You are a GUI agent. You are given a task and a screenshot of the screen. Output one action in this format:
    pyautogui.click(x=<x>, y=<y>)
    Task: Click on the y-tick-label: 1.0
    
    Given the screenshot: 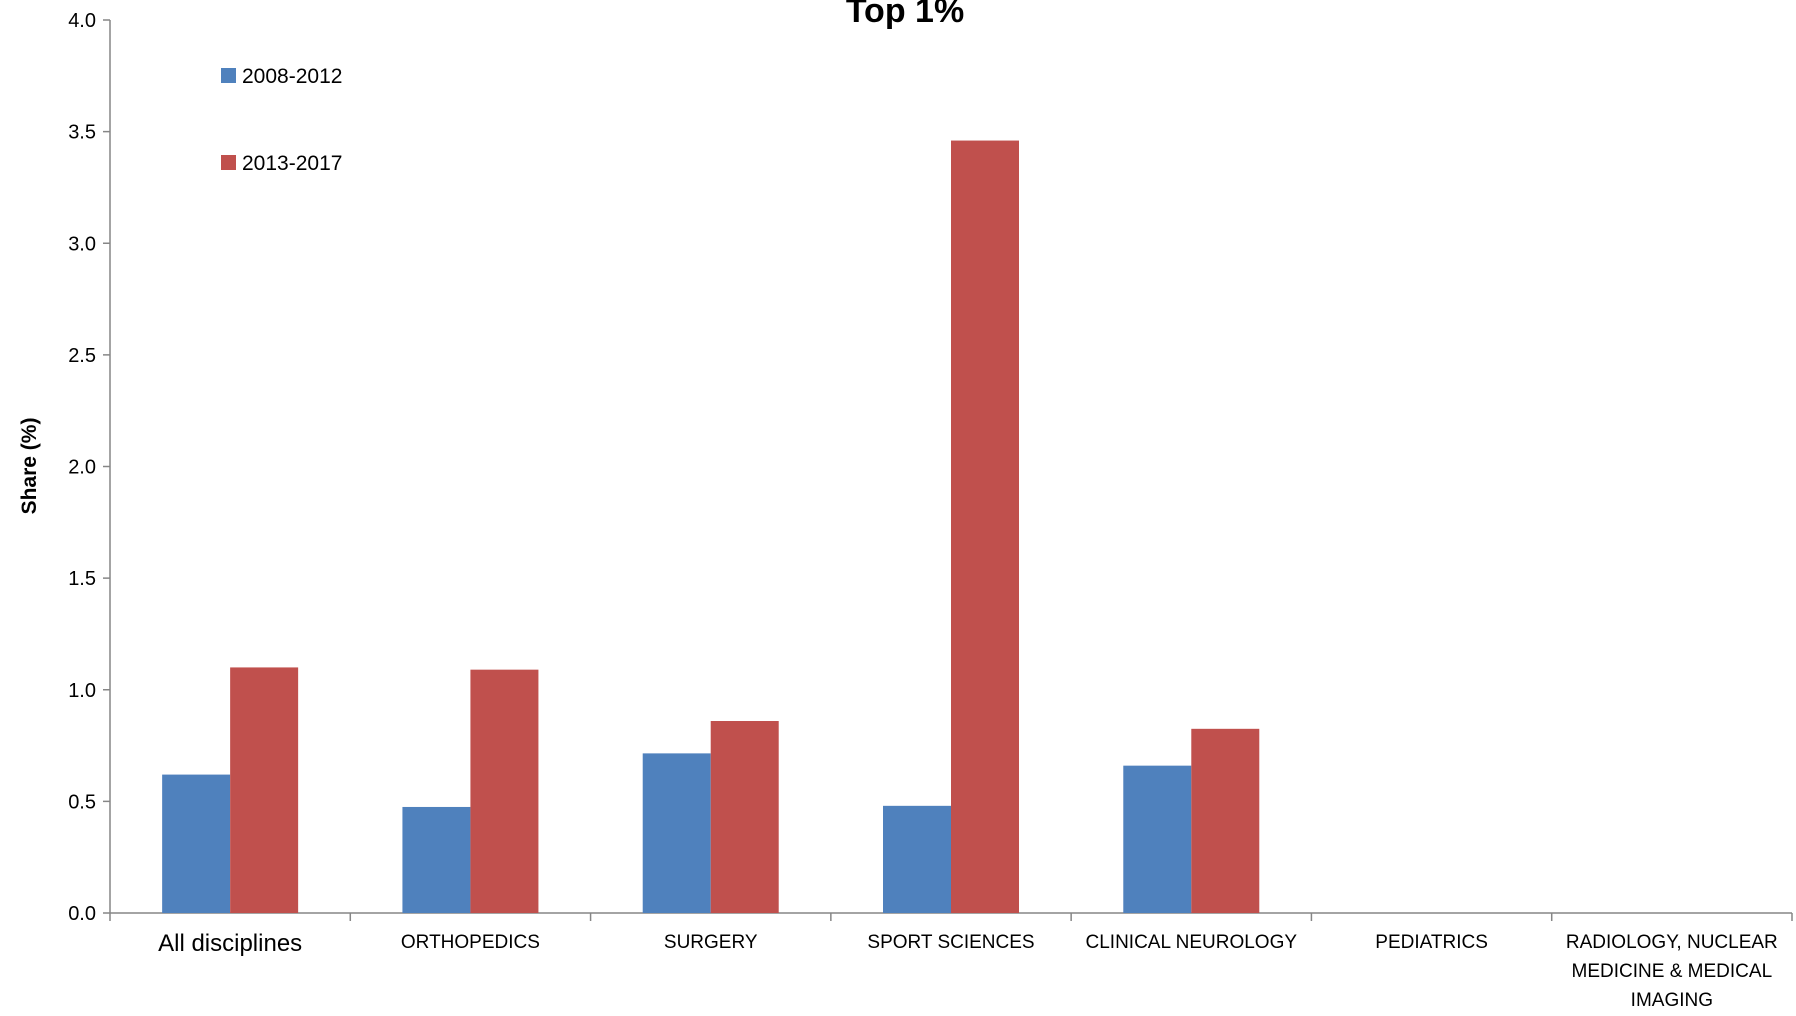 What is the action you would take?
    pyautogui.click(x=82, y=691)
    